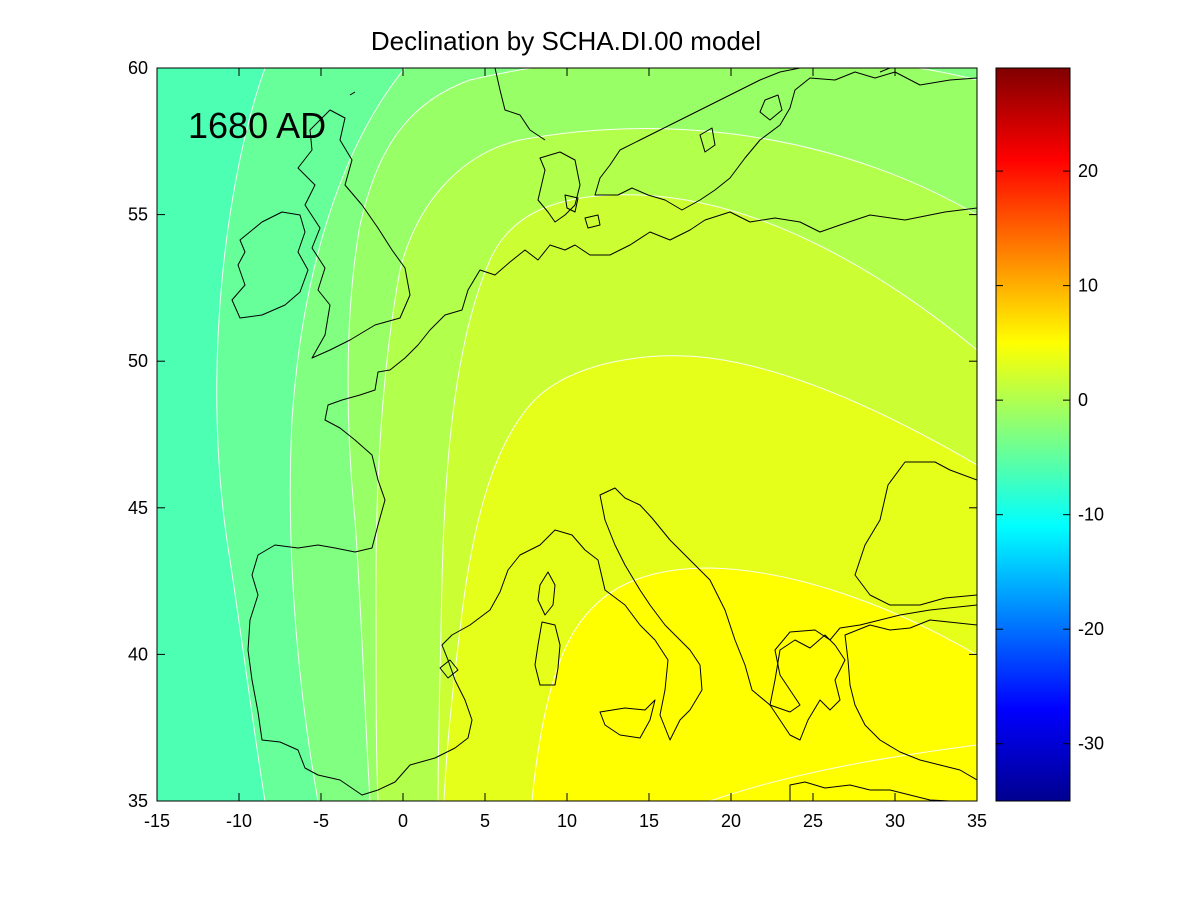  I want to click on colorbar-ticks: 20 10 0 -10 -20 -30, so click(1050, 457).